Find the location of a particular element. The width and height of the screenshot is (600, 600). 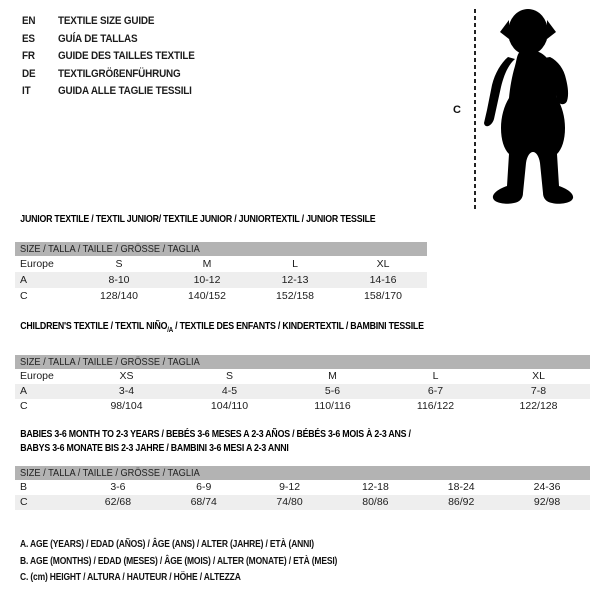

table-row: A 3-4 4-5 5-6 6-7 7-8 is located at coordinates (302, 391).